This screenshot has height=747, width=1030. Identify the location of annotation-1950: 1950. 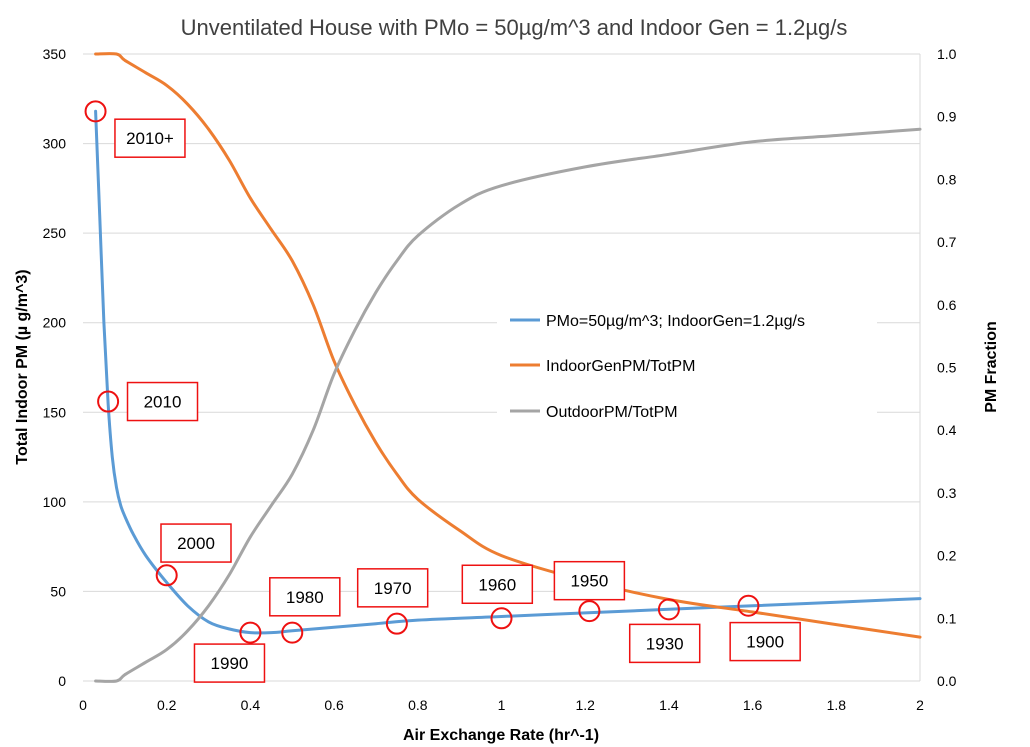
(589, 591).